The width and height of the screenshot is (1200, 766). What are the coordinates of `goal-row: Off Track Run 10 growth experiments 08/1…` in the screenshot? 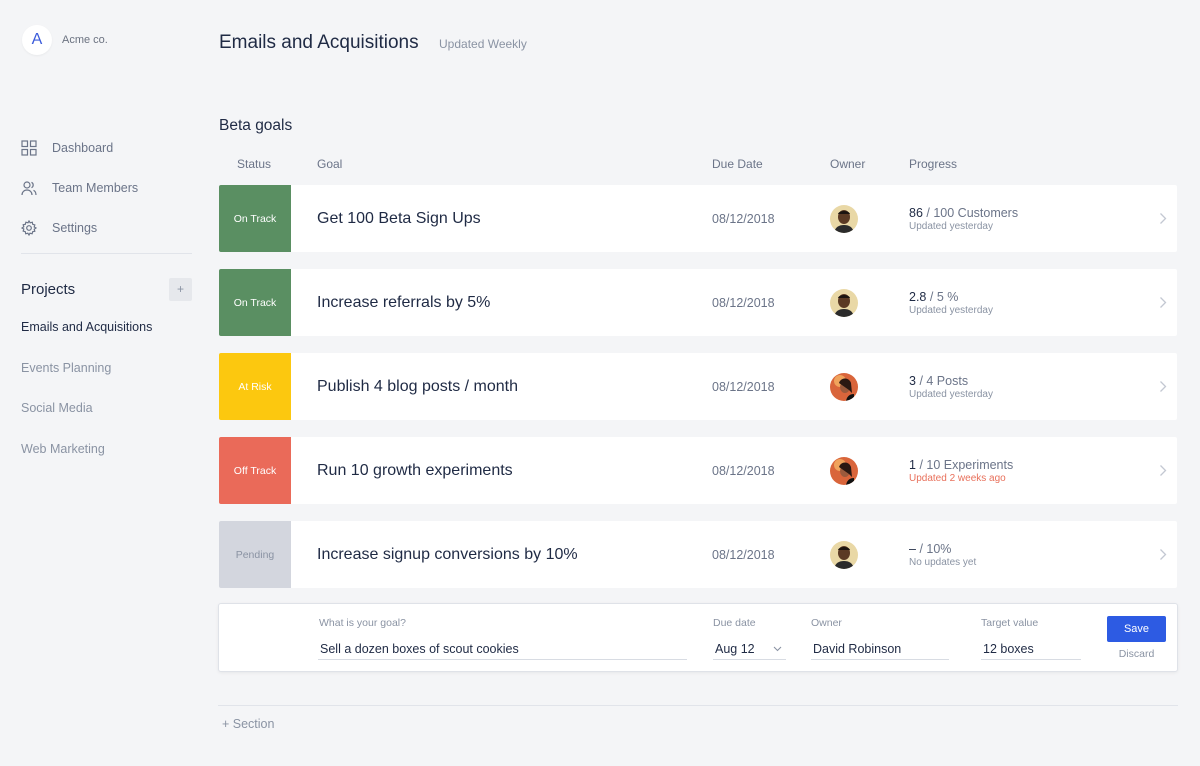 It's located at (698, 470).